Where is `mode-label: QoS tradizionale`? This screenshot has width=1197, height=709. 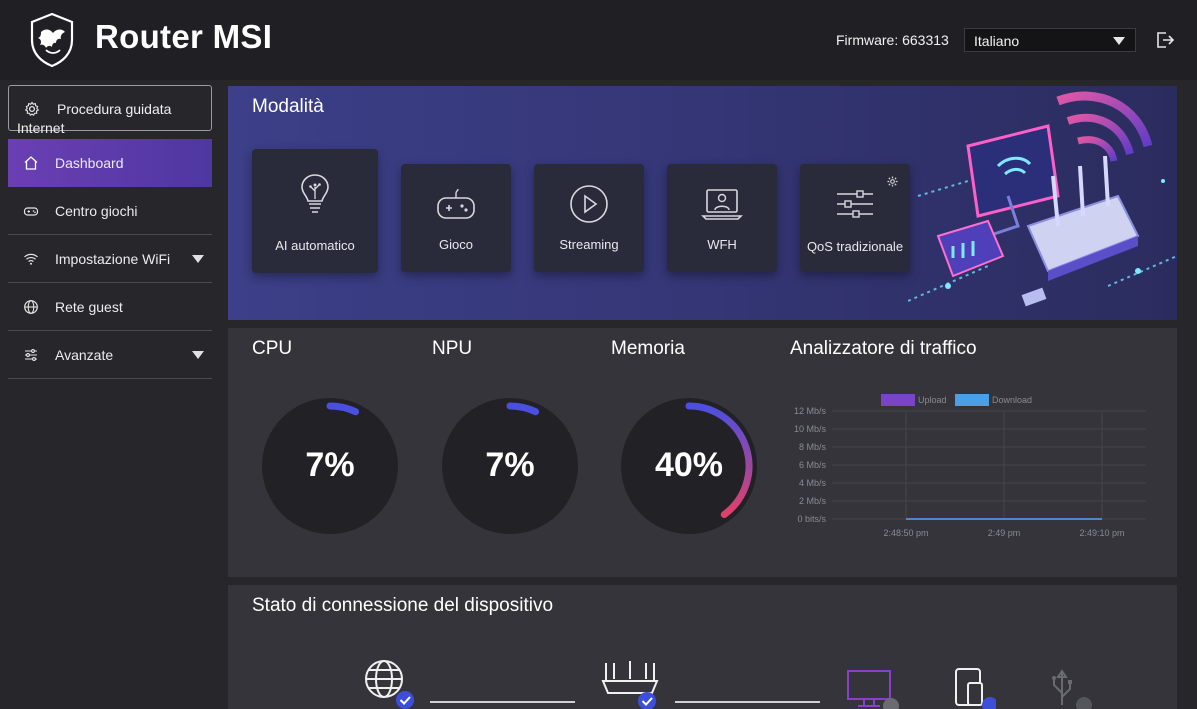 mode-label: QoS tradizionale is located at coordinates (855, 246).